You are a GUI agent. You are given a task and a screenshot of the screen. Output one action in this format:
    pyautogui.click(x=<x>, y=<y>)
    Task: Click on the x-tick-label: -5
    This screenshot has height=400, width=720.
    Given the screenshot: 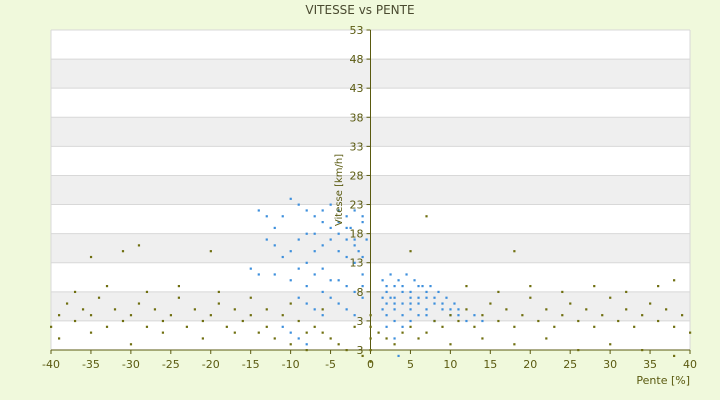 What is the action you would take?
    pyautogui.click(x=330, y=364)
    